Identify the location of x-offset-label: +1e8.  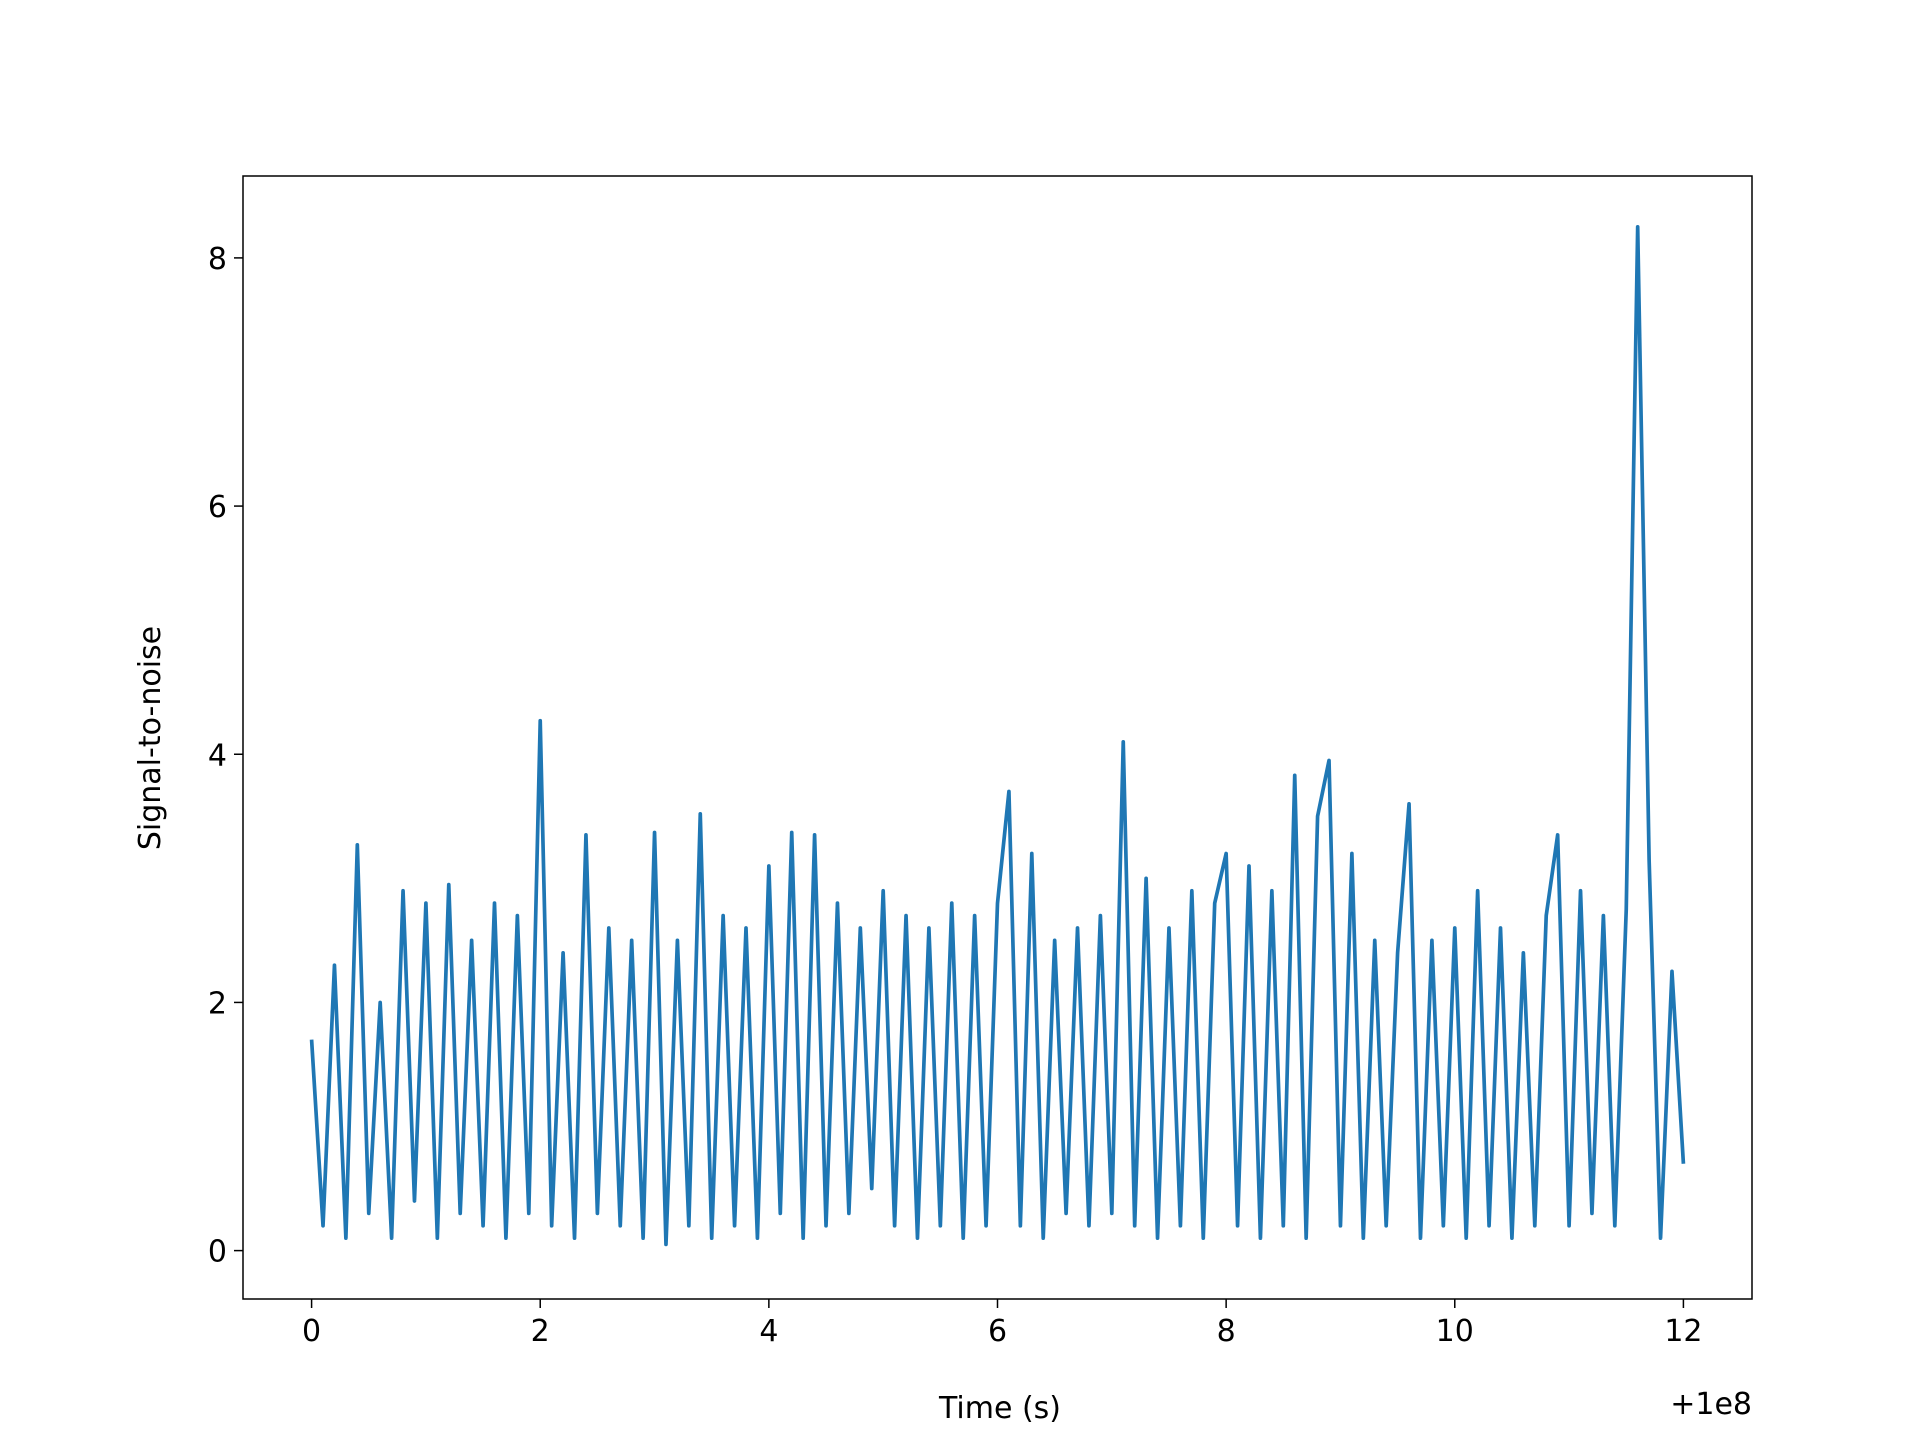
(1711, 1404).